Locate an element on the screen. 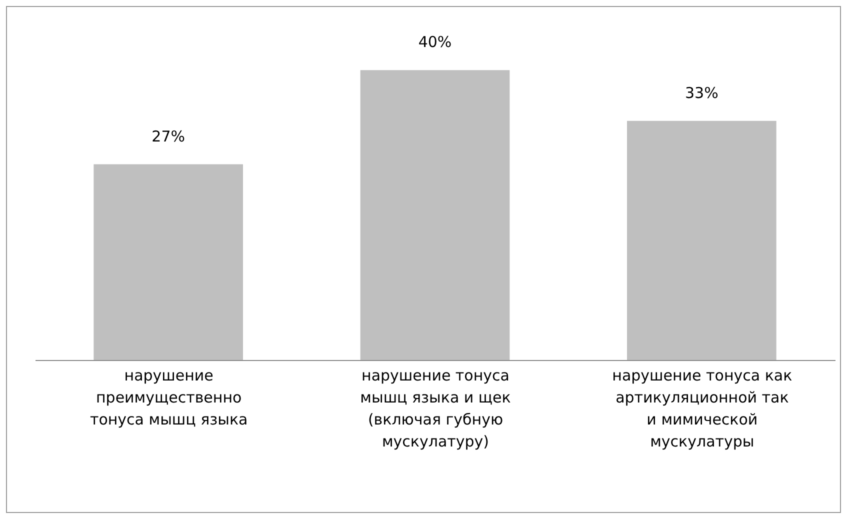 Image resolution: width=849 pixels, height=521 pixels. data-label: 27% is located at coordinates (169, 136).